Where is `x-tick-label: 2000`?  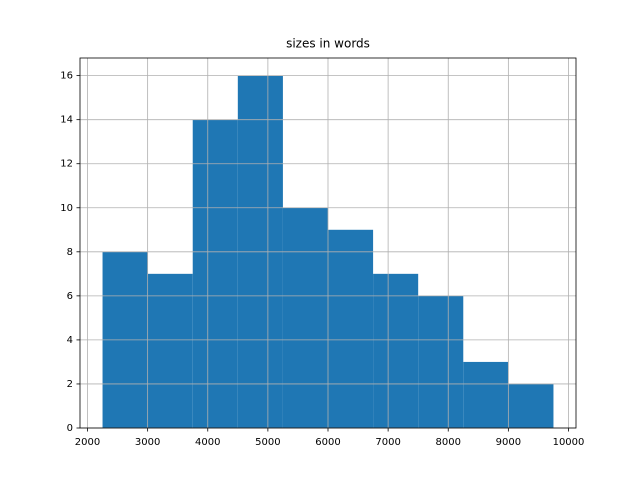
x-tick-label: 2000 is located at coordinates (87, 442).